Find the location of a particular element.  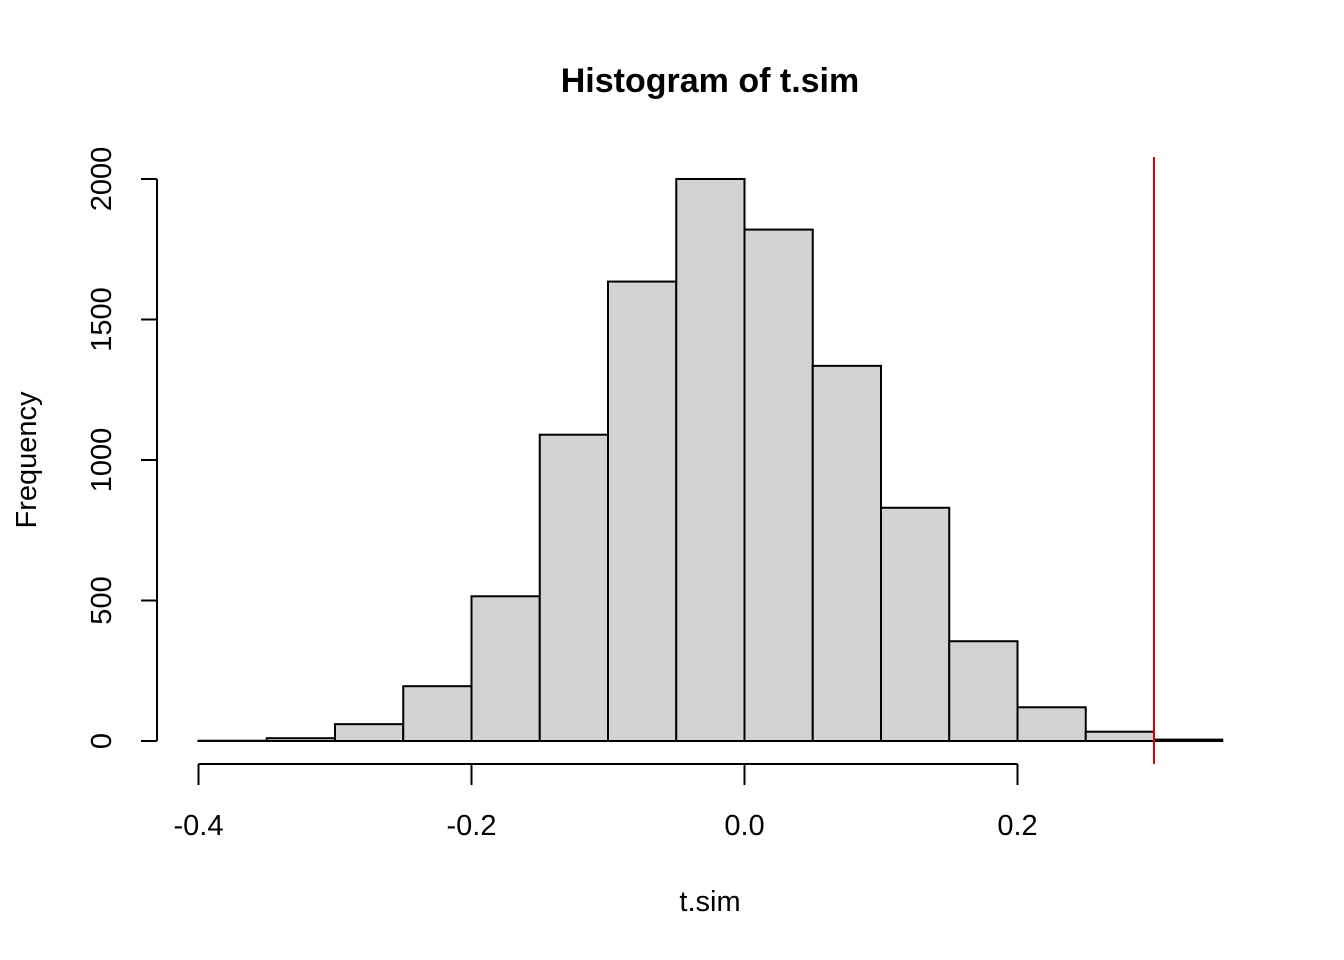

x-tick-label: -0.4 is located at coordinates (199, 826).